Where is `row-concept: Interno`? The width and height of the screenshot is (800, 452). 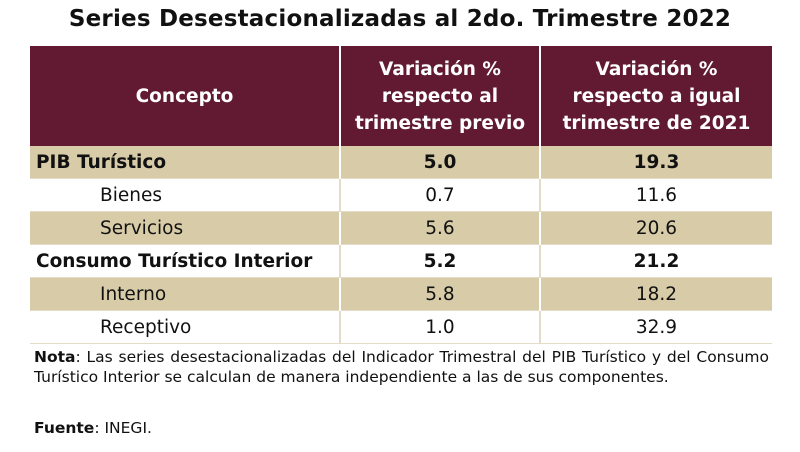 row-concept: Interno is located at coordinates (185, 294).